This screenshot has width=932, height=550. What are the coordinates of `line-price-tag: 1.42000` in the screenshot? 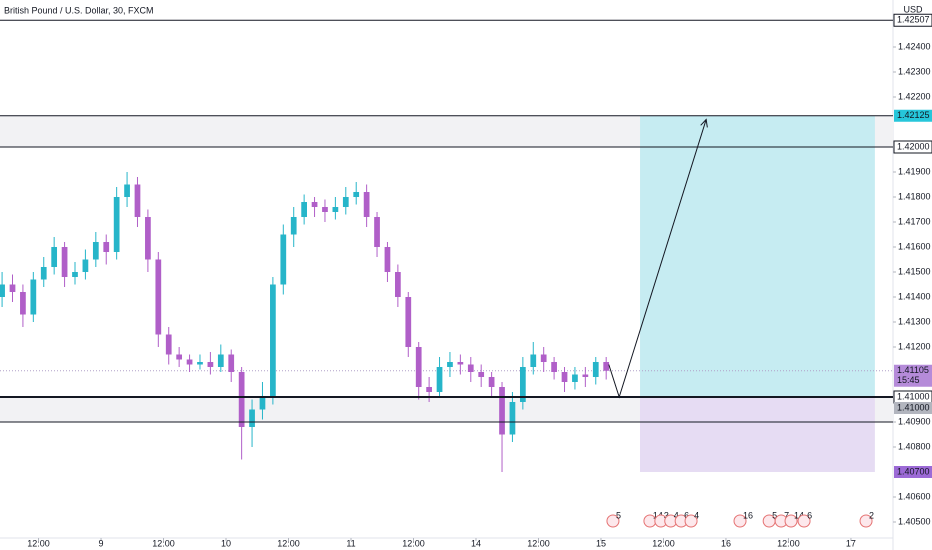 It's located at (913, 146).